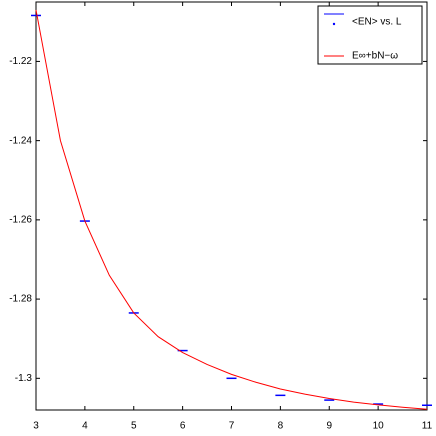 The image size is (436, 436). I want to click on x-tick-label: 3, so click(36, 426).